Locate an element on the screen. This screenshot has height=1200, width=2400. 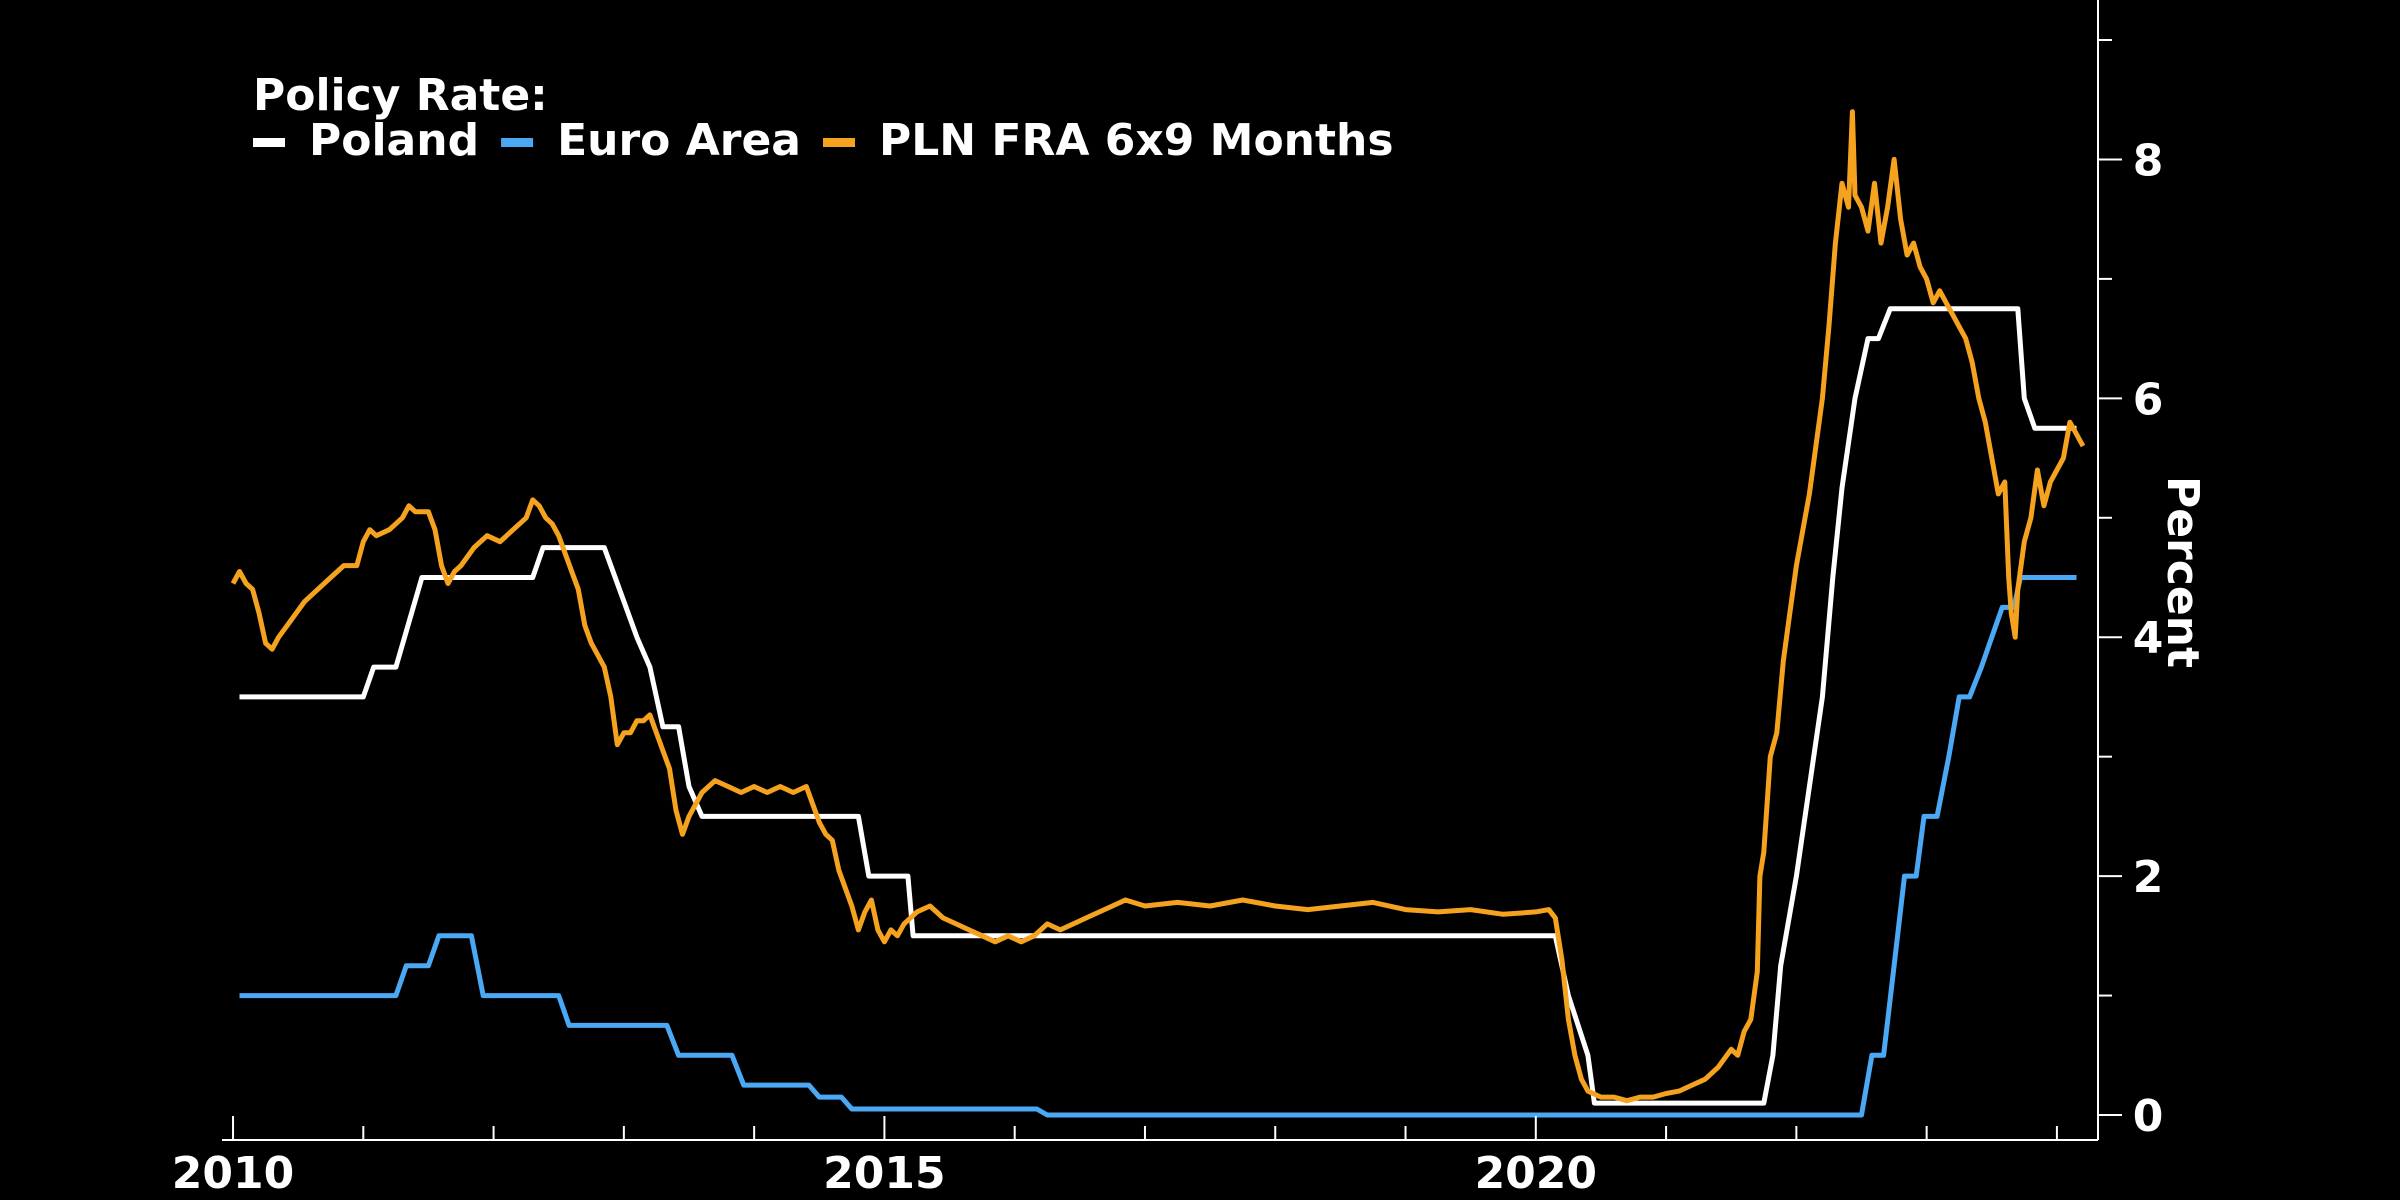
legend-label: PLN FRA 6x9 Months is located at coordinates (1136, 140).